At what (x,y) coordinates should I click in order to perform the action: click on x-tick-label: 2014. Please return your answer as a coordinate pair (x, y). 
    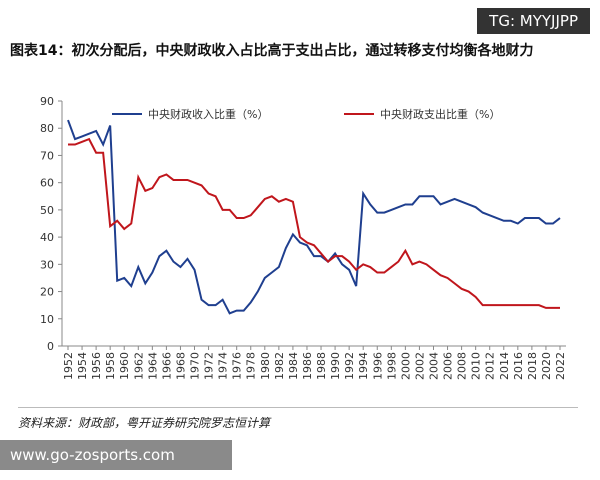
    Looking at the image, I should click on (504, 366).